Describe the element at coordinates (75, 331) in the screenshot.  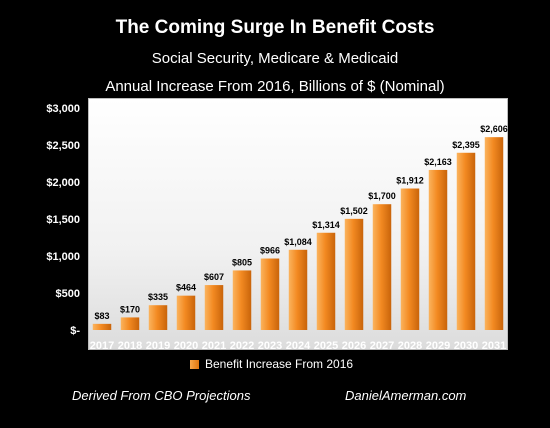
I see `y-tick-label: $-` at that location.